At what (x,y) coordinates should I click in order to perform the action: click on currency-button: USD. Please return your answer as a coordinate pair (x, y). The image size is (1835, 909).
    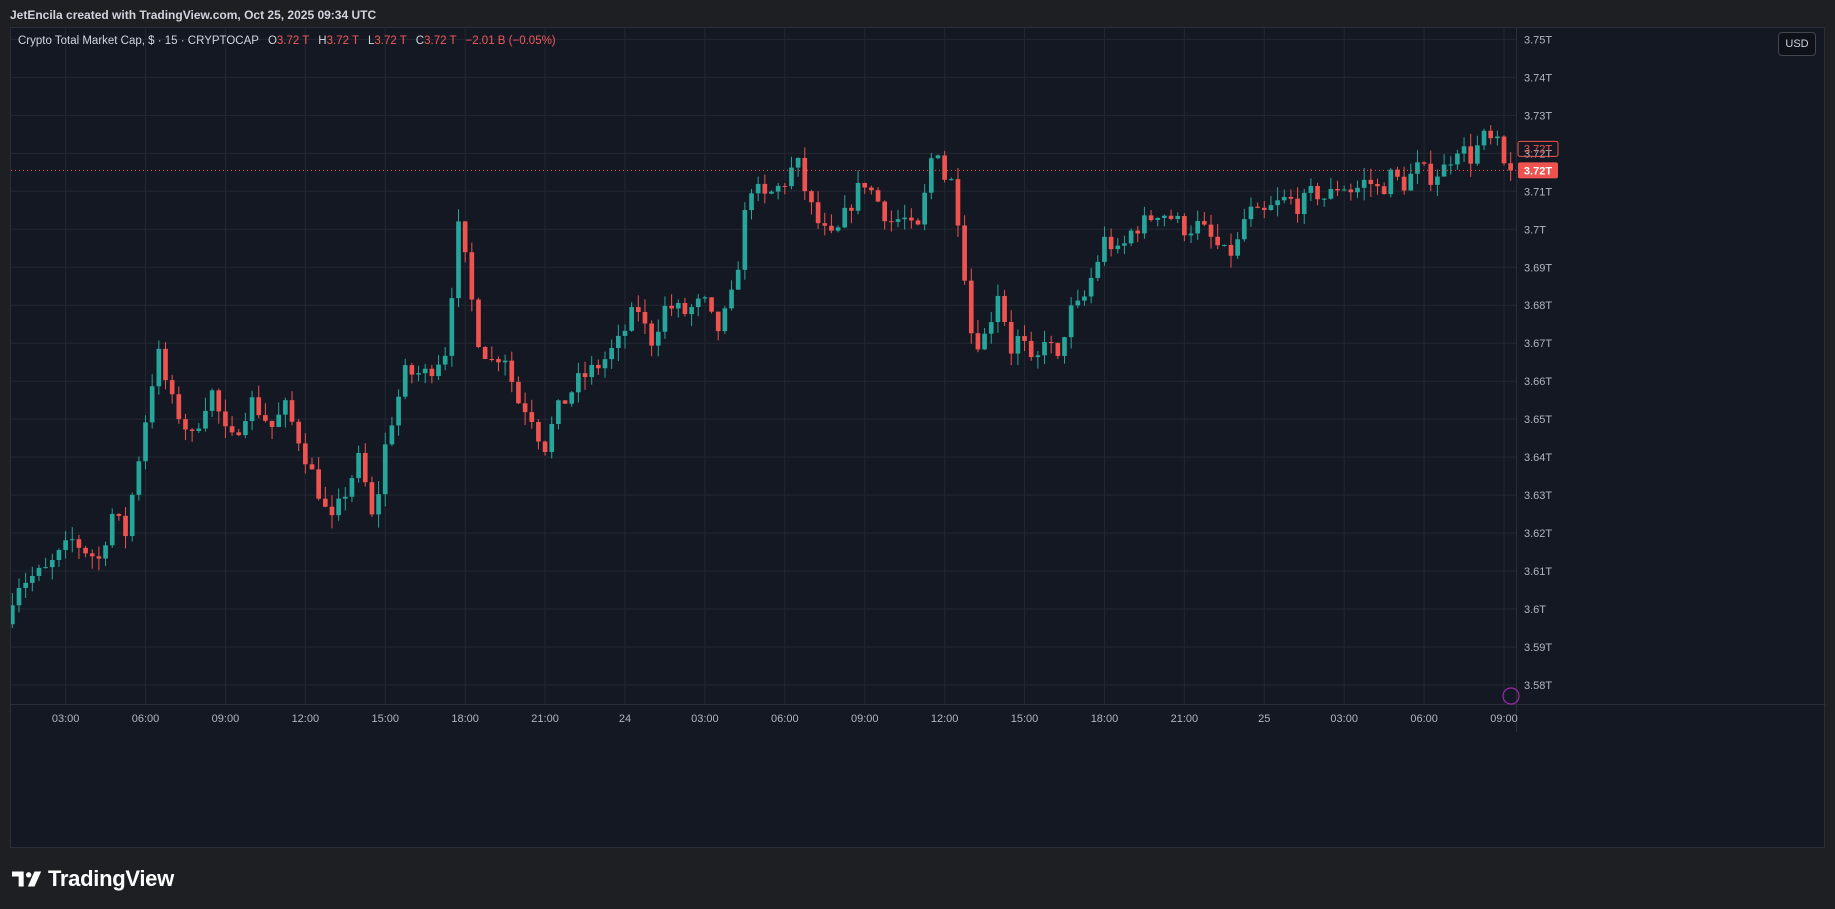
    Looking at the image, I should click on (1797, 44).